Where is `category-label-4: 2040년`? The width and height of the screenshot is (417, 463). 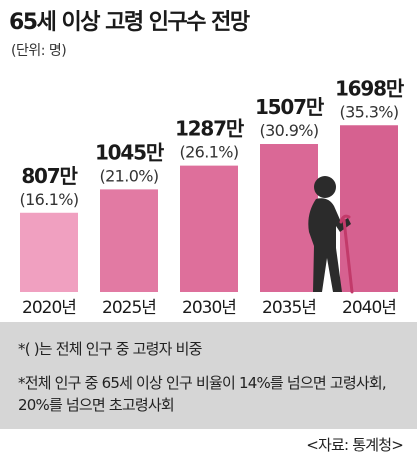
category-label-4: 2040년 is located at coordinates (369, 308).